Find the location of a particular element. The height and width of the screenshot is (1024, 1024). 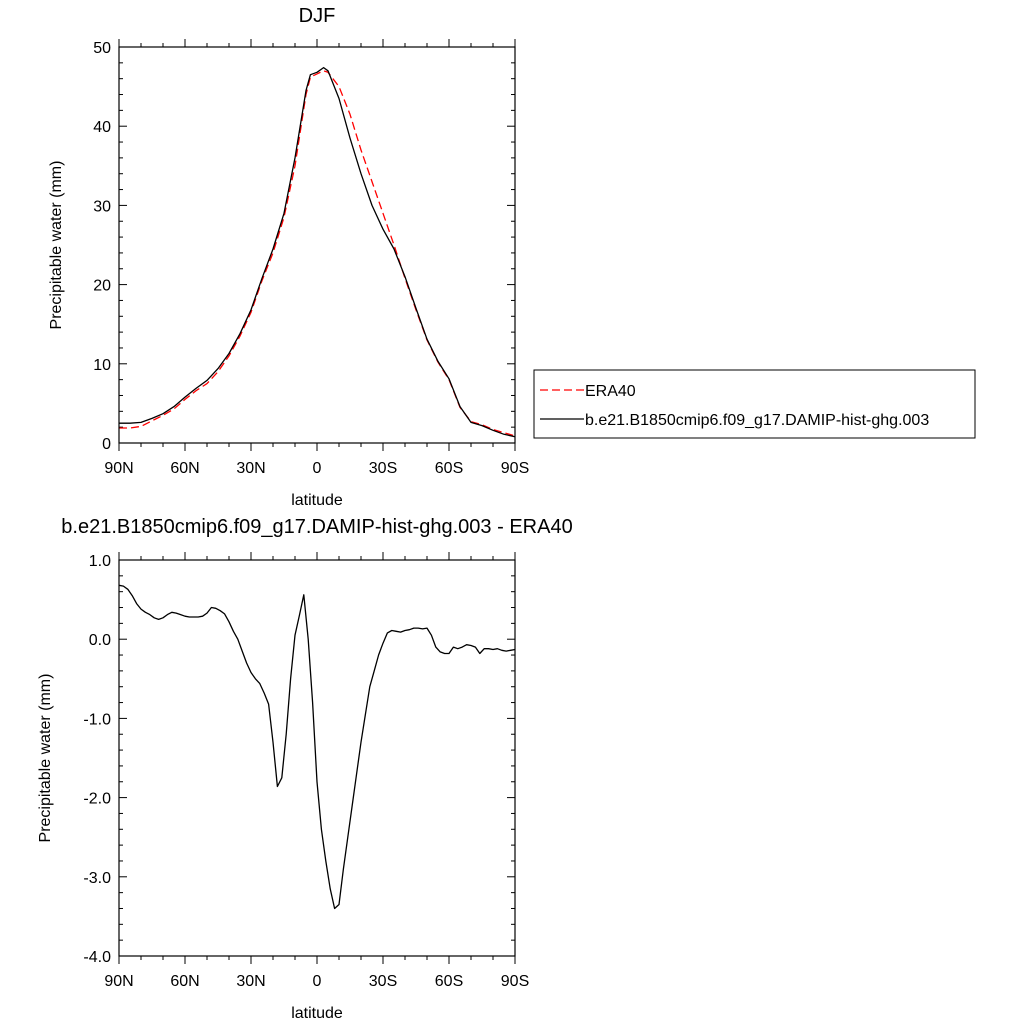

panel-bottom-x-axis-label: latitude is located at coordinates (317, 1013).